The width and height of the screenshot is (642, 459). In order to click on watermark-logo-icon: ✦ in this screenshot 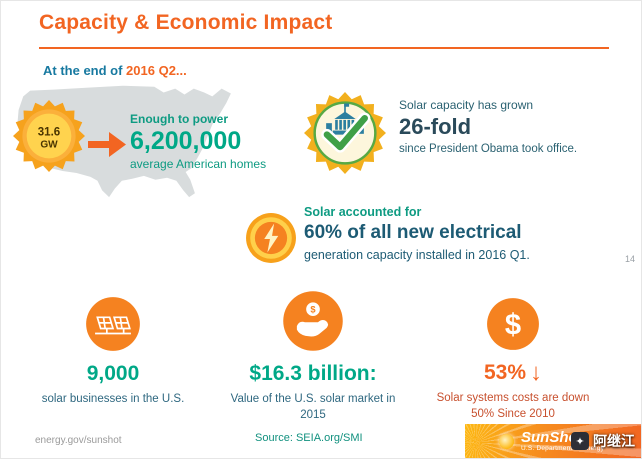, I will do `click(580, 441)`.